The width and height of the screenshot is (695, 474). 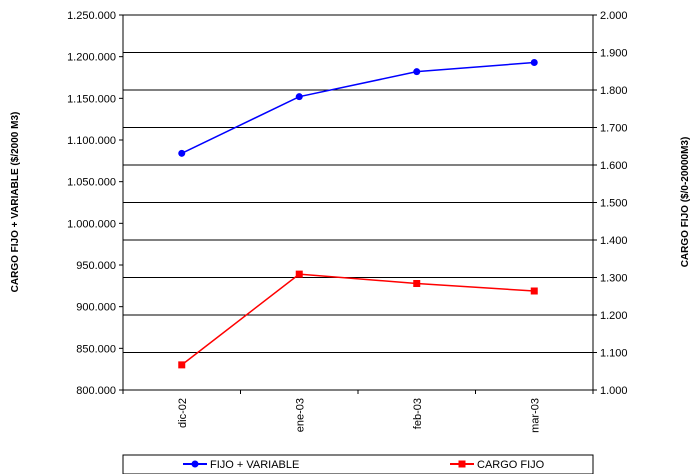 I want to click on x-tick-label: dic-02, so click(x=183, y=413).